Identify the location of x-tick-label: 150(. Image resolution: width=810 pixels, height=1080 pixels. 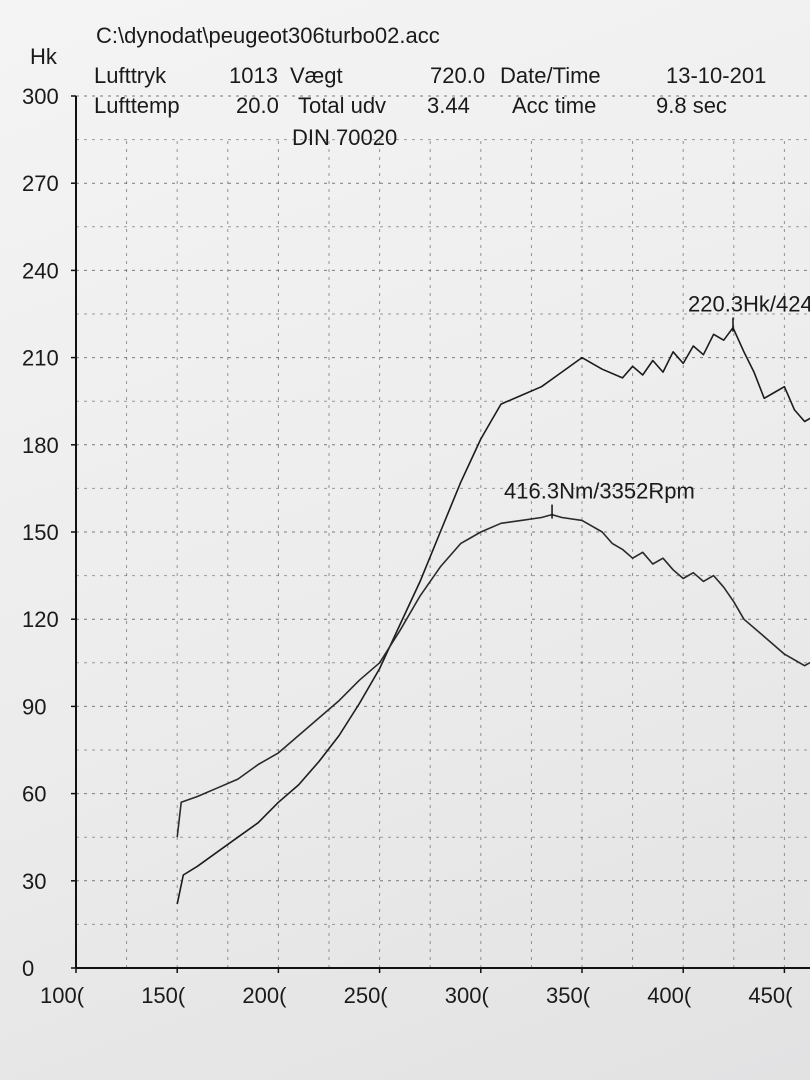
(163, 995).